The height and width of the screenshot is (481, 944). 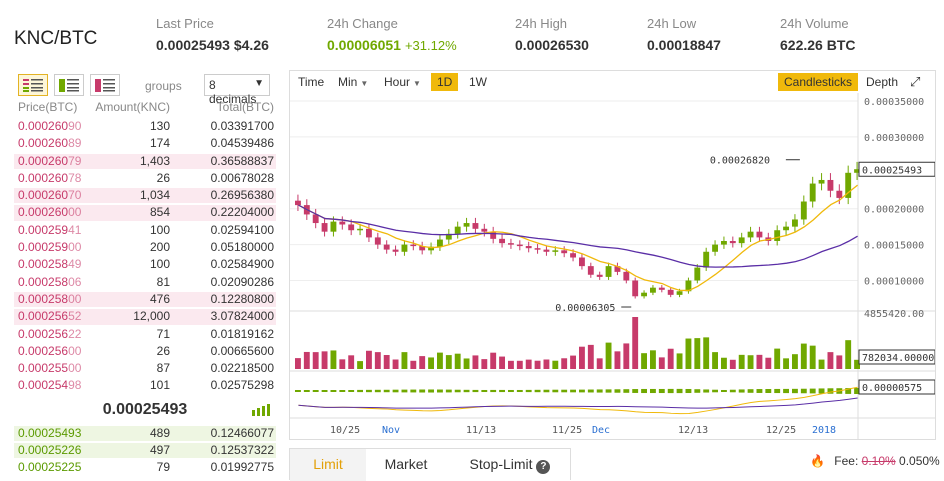 I want to click on fee-new: 0.050%, so click(x=919, y=461).